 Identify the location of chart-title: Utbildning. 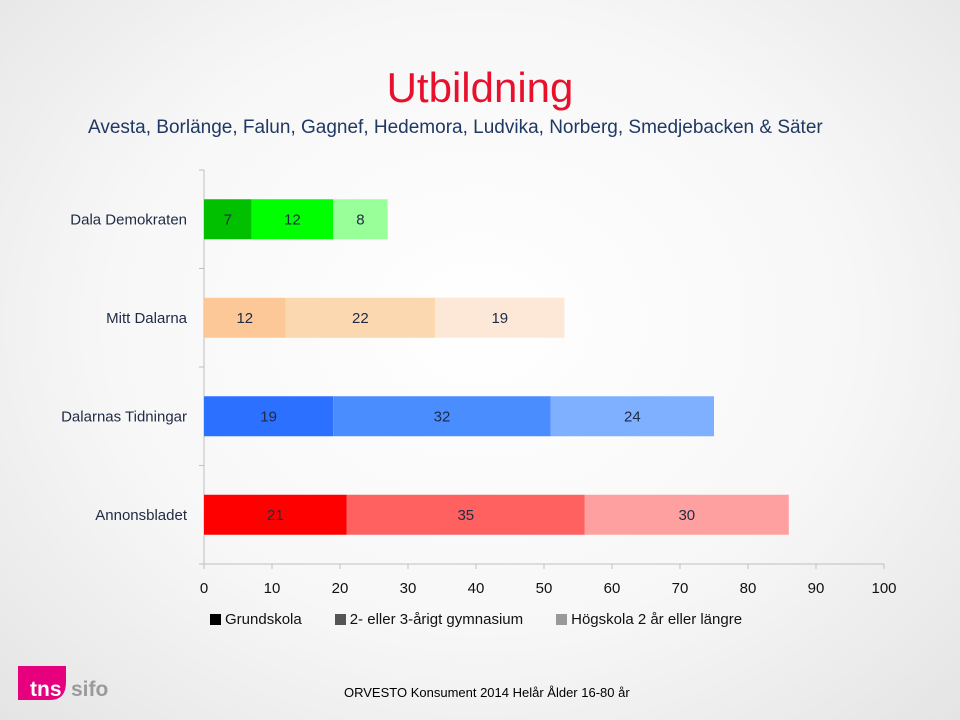
(480, 87).